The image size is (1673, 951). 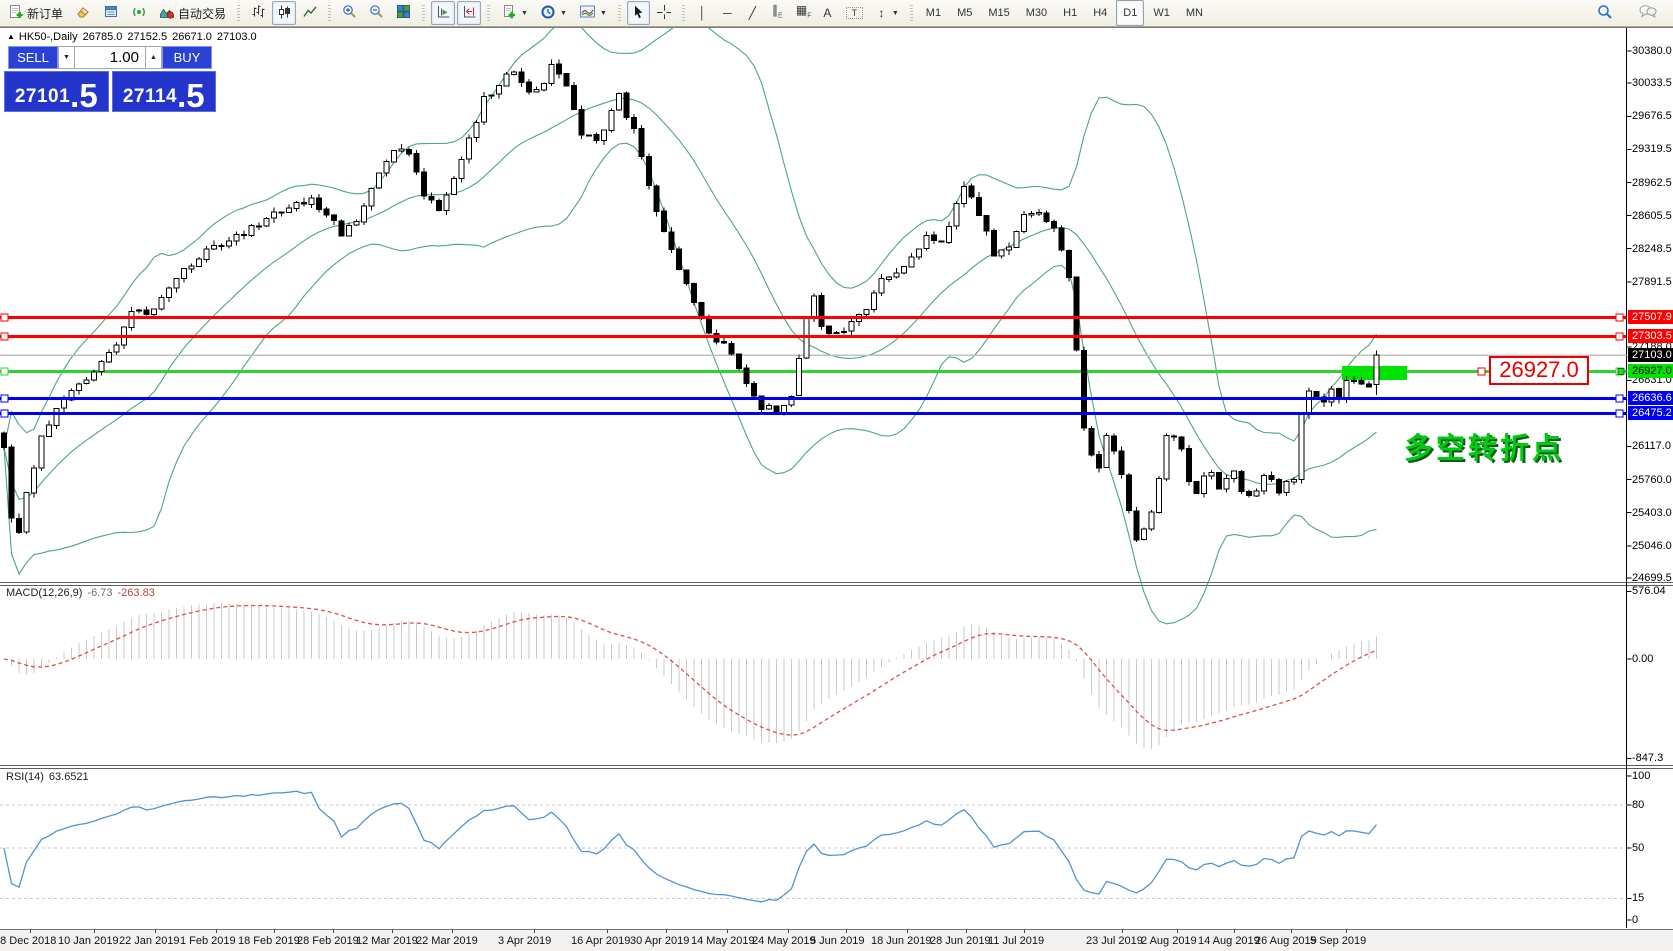 What do you see at coordinates (403, 13) in the screenshot?
I see `tile-windows-button` at bounding box center [403, 13].